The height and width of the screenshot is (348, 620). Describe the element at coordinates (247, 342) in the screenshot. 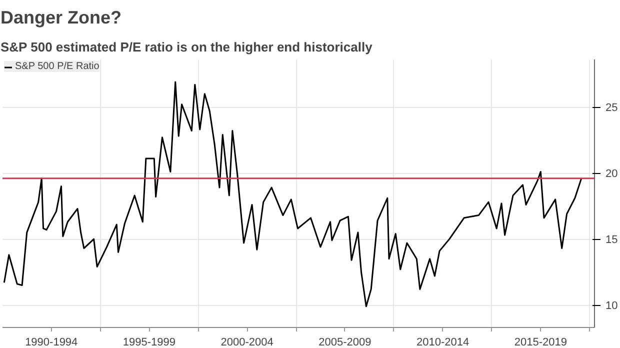

I see `x-tick-label: 2000-2004` at that location.